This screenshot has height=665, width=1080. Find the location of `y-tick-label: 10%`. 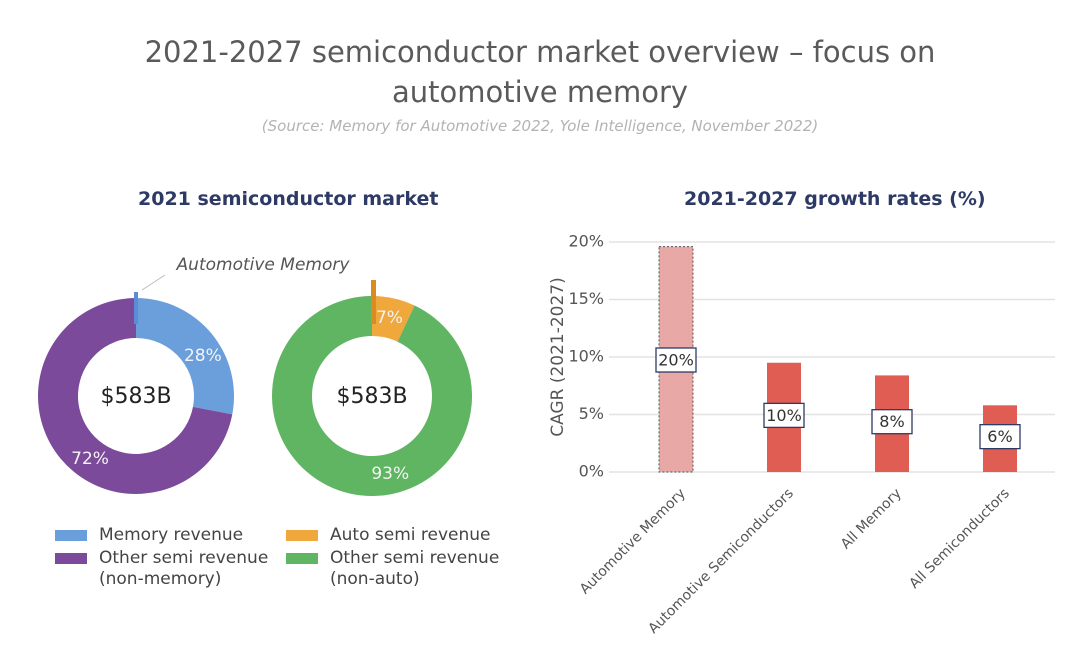

y-tick-label: 10% is located at coordinates (586, 356).